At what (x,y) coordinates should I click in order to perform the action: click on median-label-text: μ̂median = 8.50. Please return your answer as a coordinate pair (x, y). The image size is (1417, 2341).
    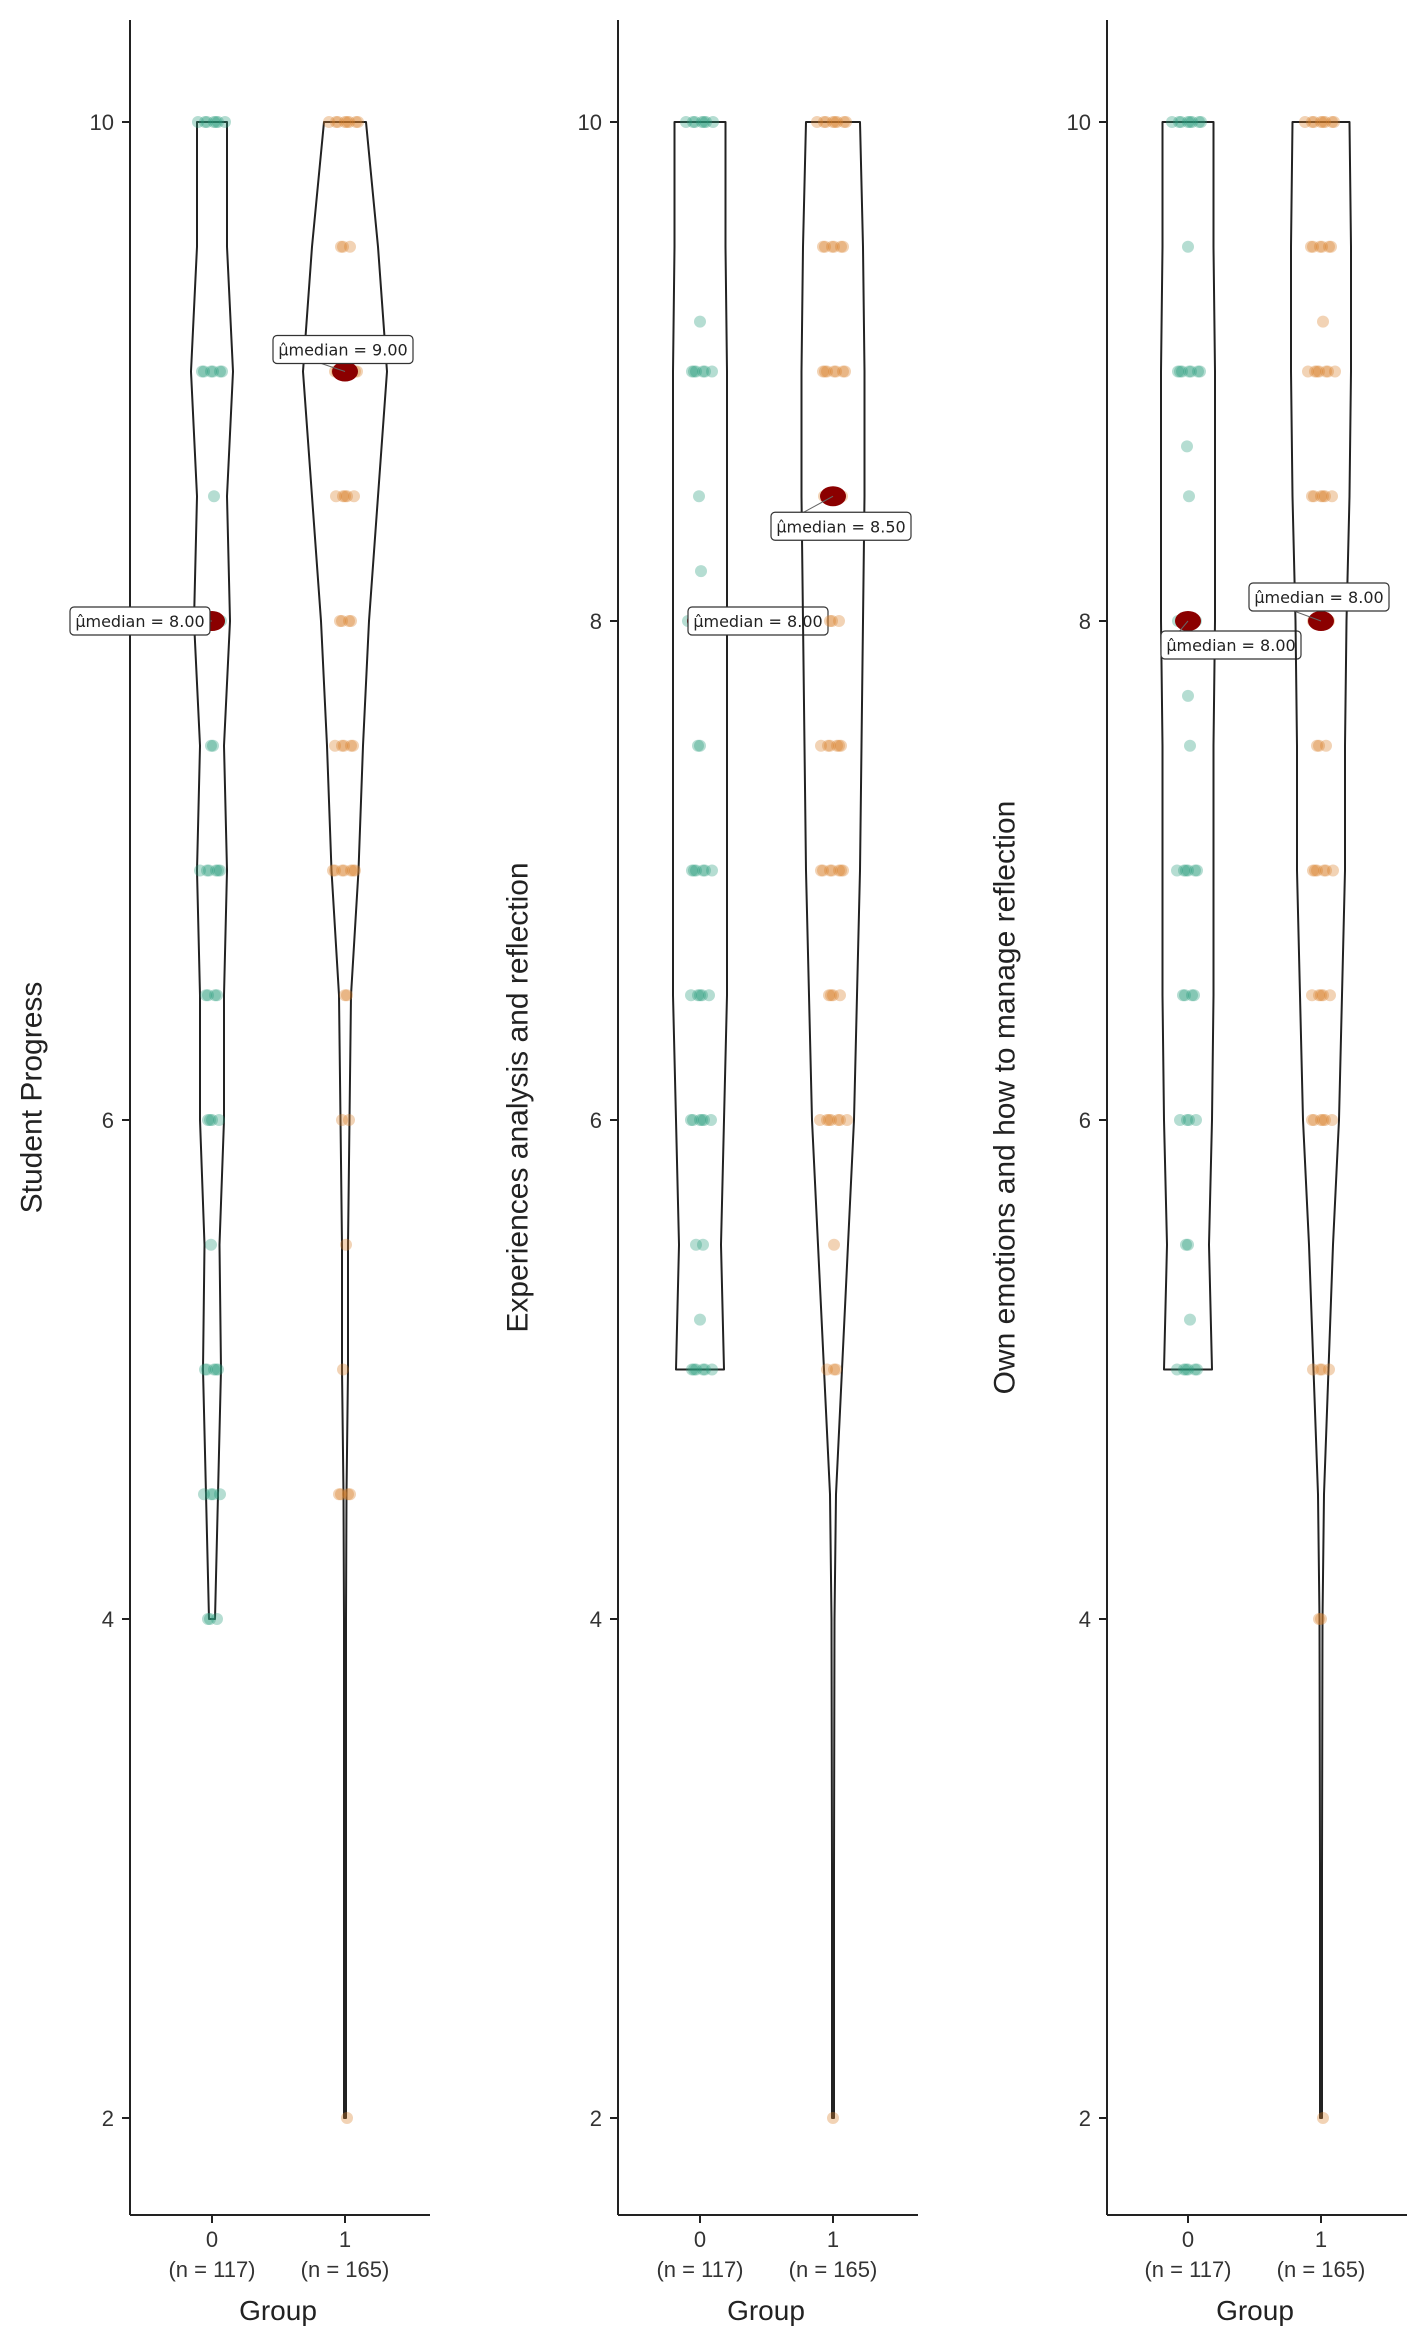
    Looking at the image, I should click on (840, 526).